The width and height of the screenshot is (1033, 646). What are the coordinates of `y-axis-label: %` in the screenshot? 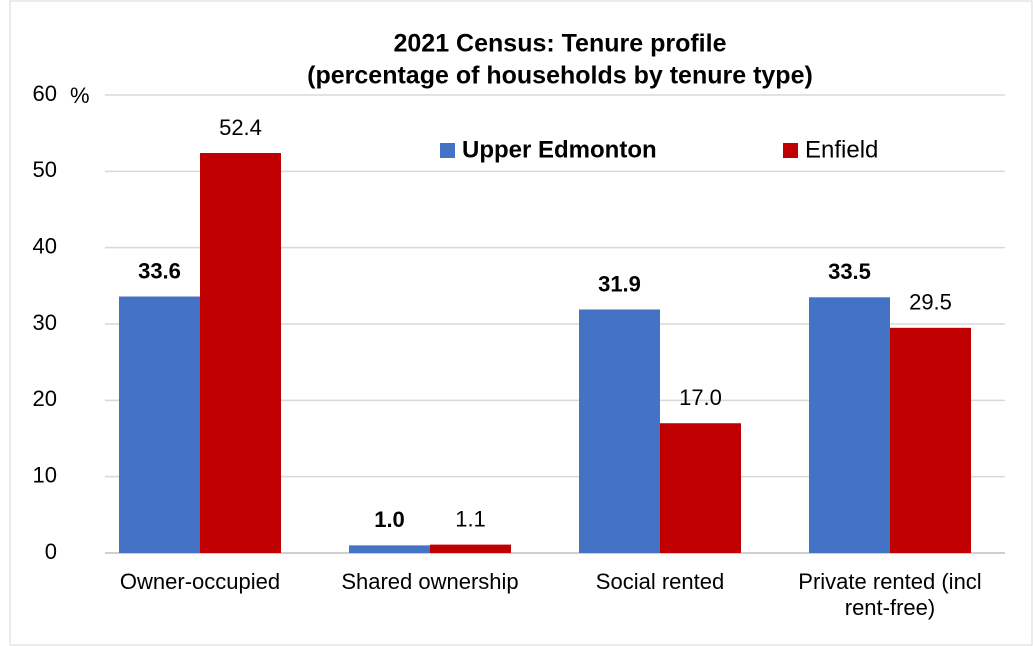 It's located at (80, 95).